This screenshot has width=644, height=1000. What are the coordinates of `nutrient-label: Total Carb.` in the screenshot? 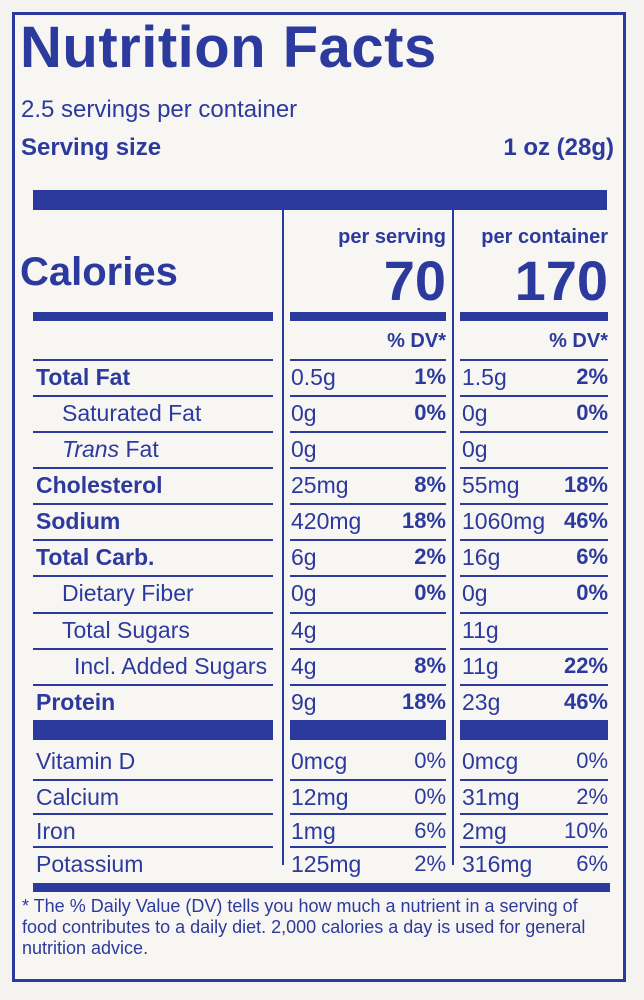 It's located at (95, 557).